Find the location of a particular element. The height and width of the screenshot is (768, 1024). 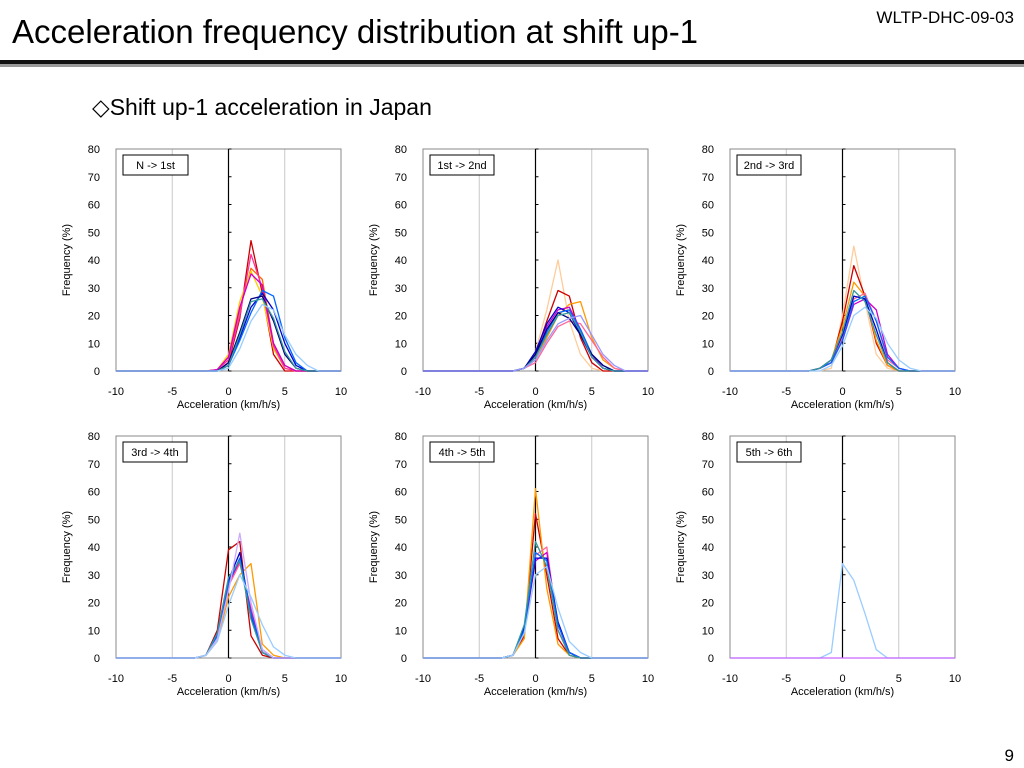

panel-label: 2nd -> 3rd is located at coordinates (769, 166).